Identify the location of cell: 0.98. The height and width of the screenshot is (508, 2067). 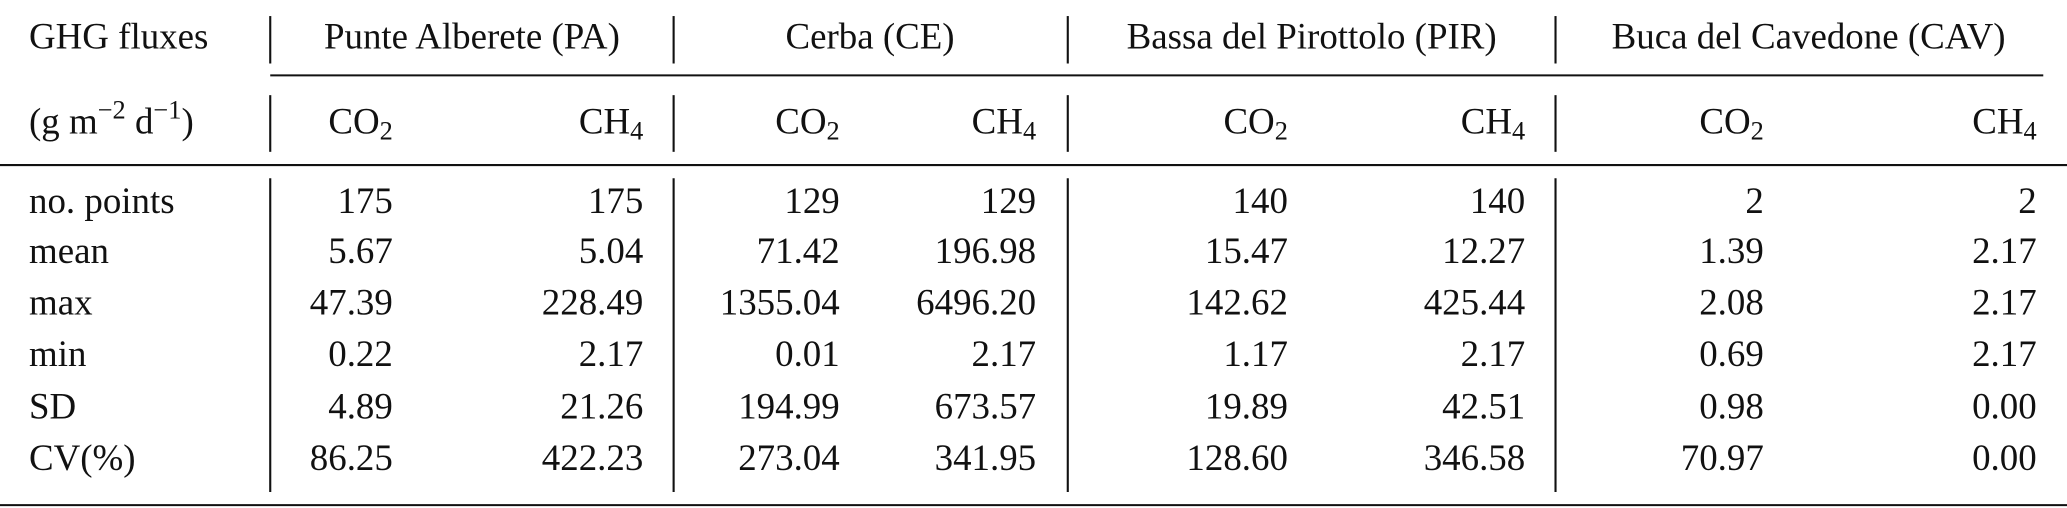
(1731, 406).